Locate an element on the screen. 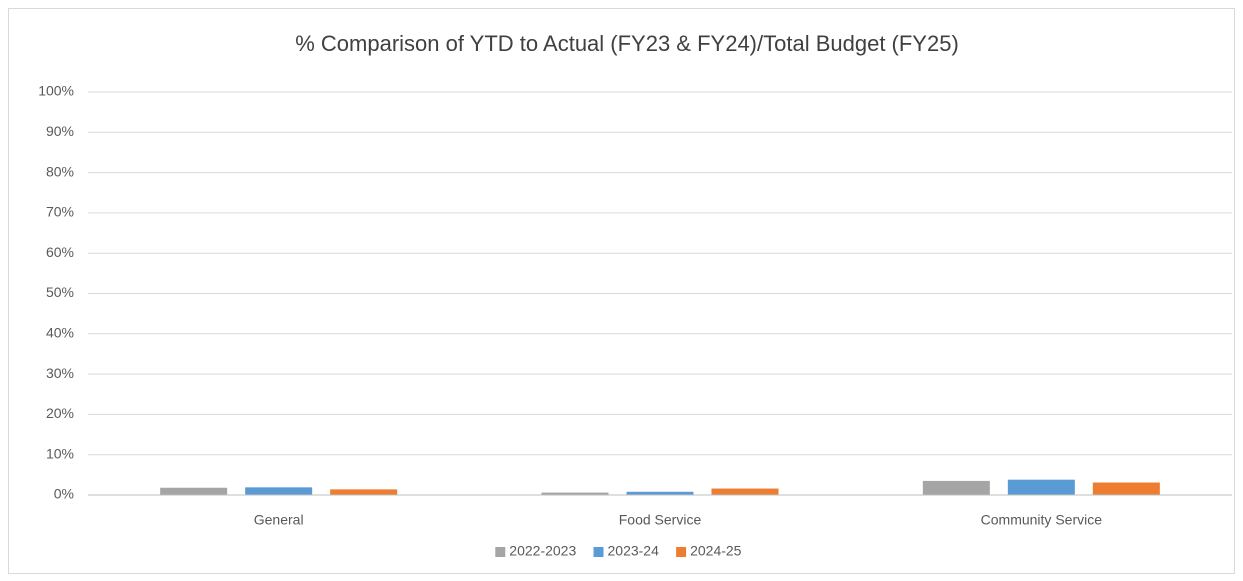  legend-label: 2024-25 is located at coordinates (716, 551).